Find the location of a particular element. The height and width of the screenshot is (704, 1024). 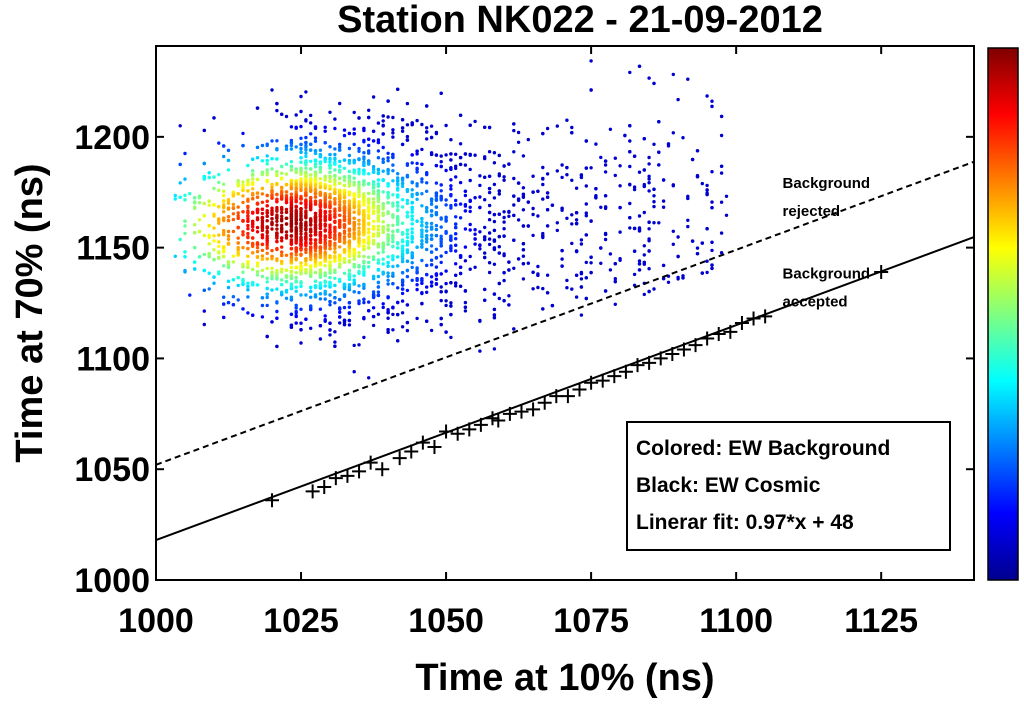

y-tick-label: 1000 is located at coordinates (112, 581).